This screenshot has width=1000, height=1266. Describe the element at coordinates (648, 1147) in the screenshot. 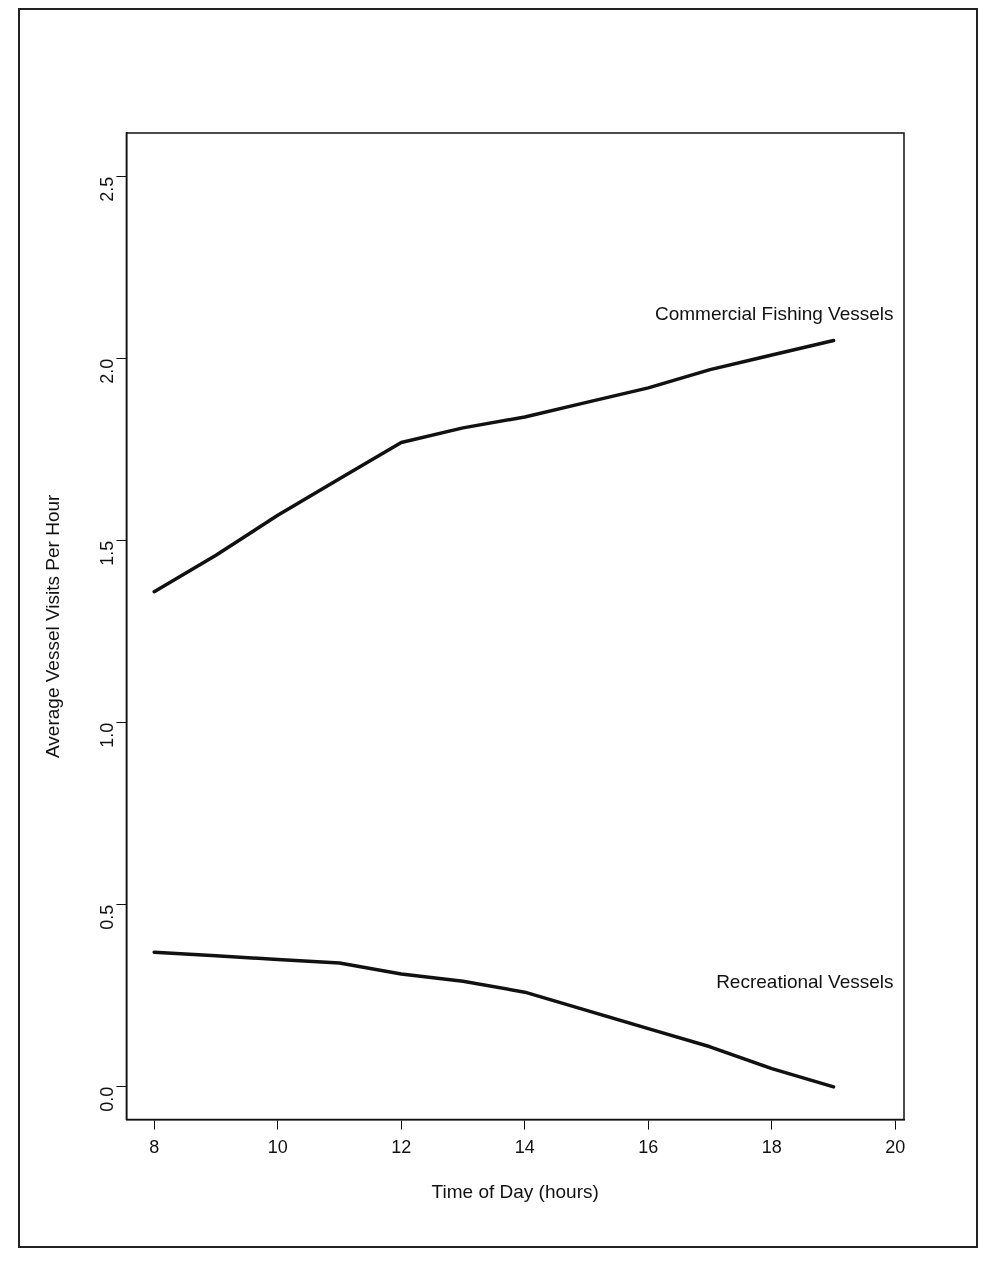

I see `x-tick-label: 16` at that location.